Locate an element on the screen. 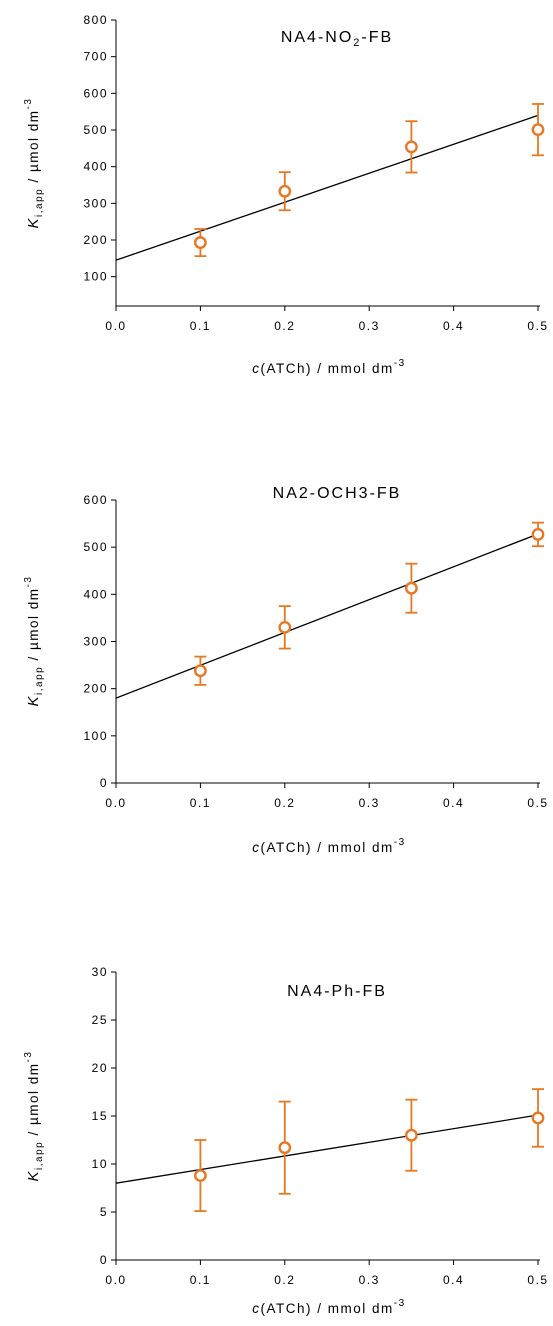 The height and width of the screenshot is (1326, 553). y-tick-label: 15 is located at coordinates (100, 1116).